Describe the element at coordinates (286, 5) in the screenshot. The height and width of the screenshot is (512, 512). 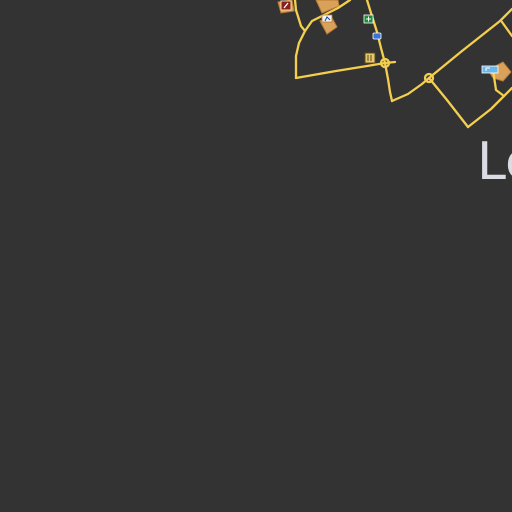
I see `fire-station-icon` at that location.